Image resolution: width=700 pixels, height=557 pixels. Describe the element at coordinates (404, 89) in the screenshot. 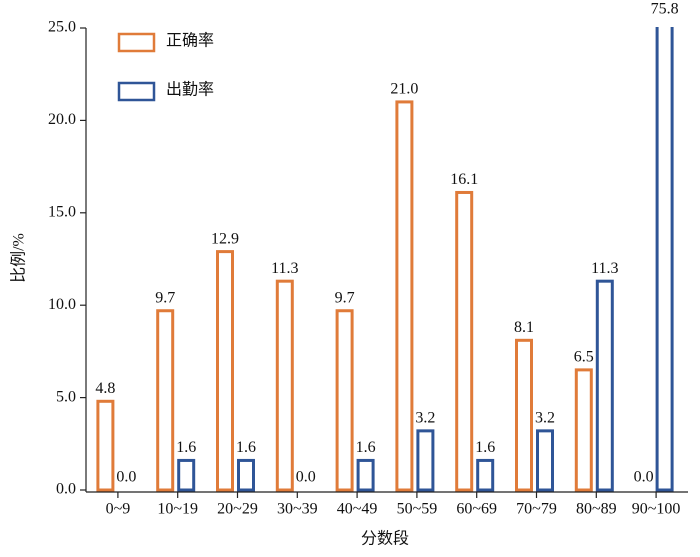

I see `value-label: 21.0` at that location.